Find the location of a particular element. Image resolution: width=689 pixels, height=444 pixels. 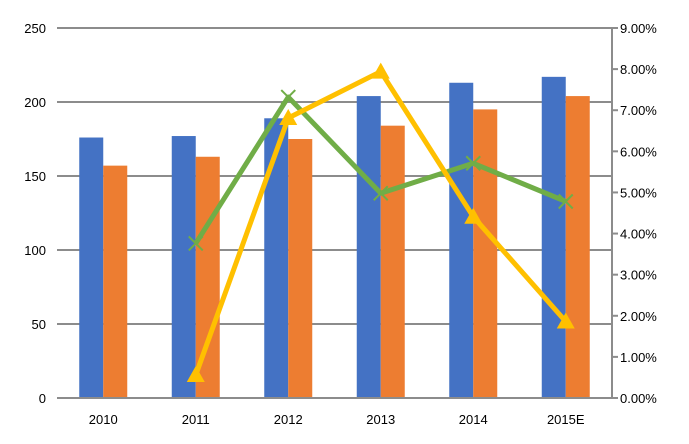

x-tick-label: 2015E is located at coordinates (566, 419).